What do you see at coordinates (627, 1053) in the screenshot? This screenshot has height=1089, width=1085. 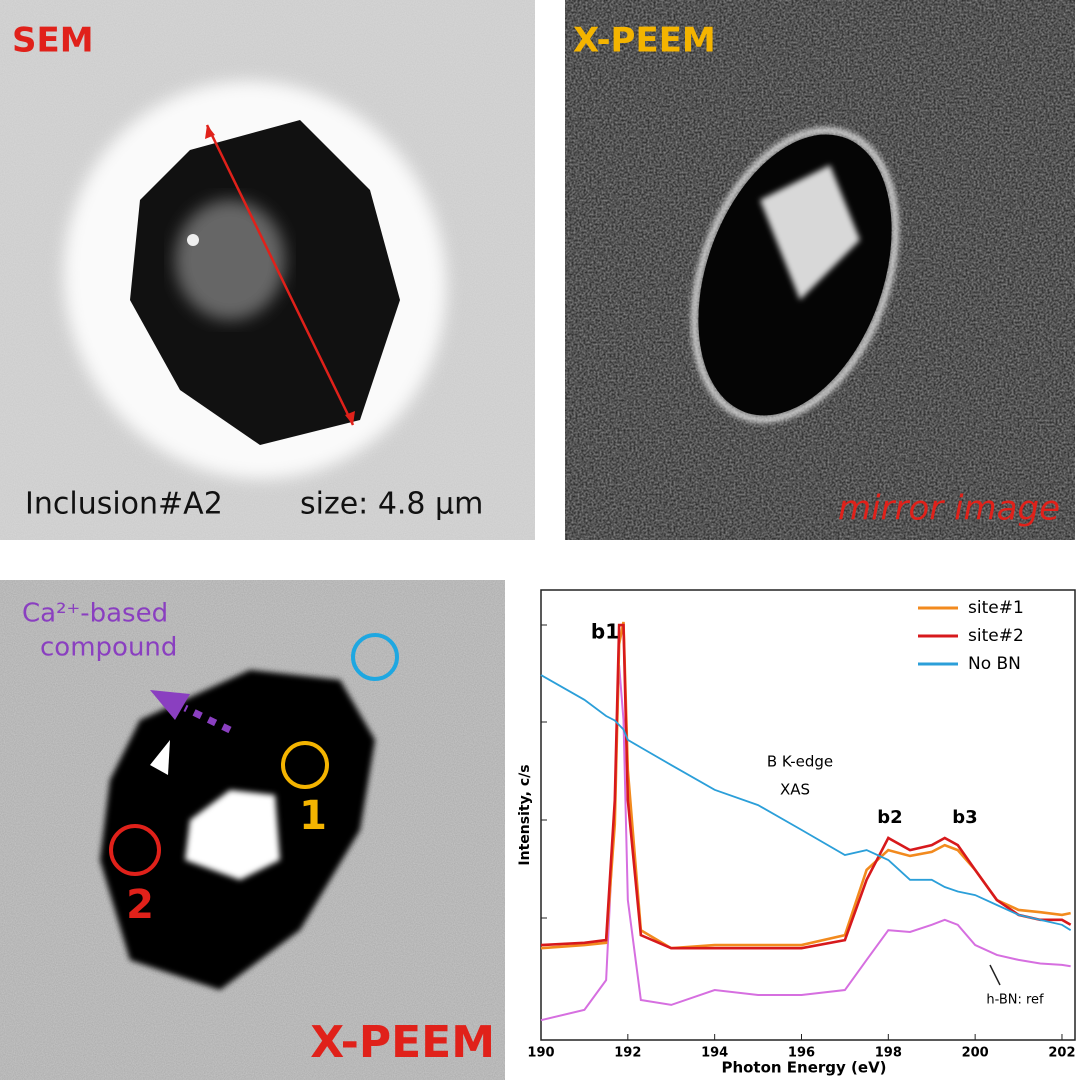 I see `x-tick-label: 192` at bounding box center [627, 1053].